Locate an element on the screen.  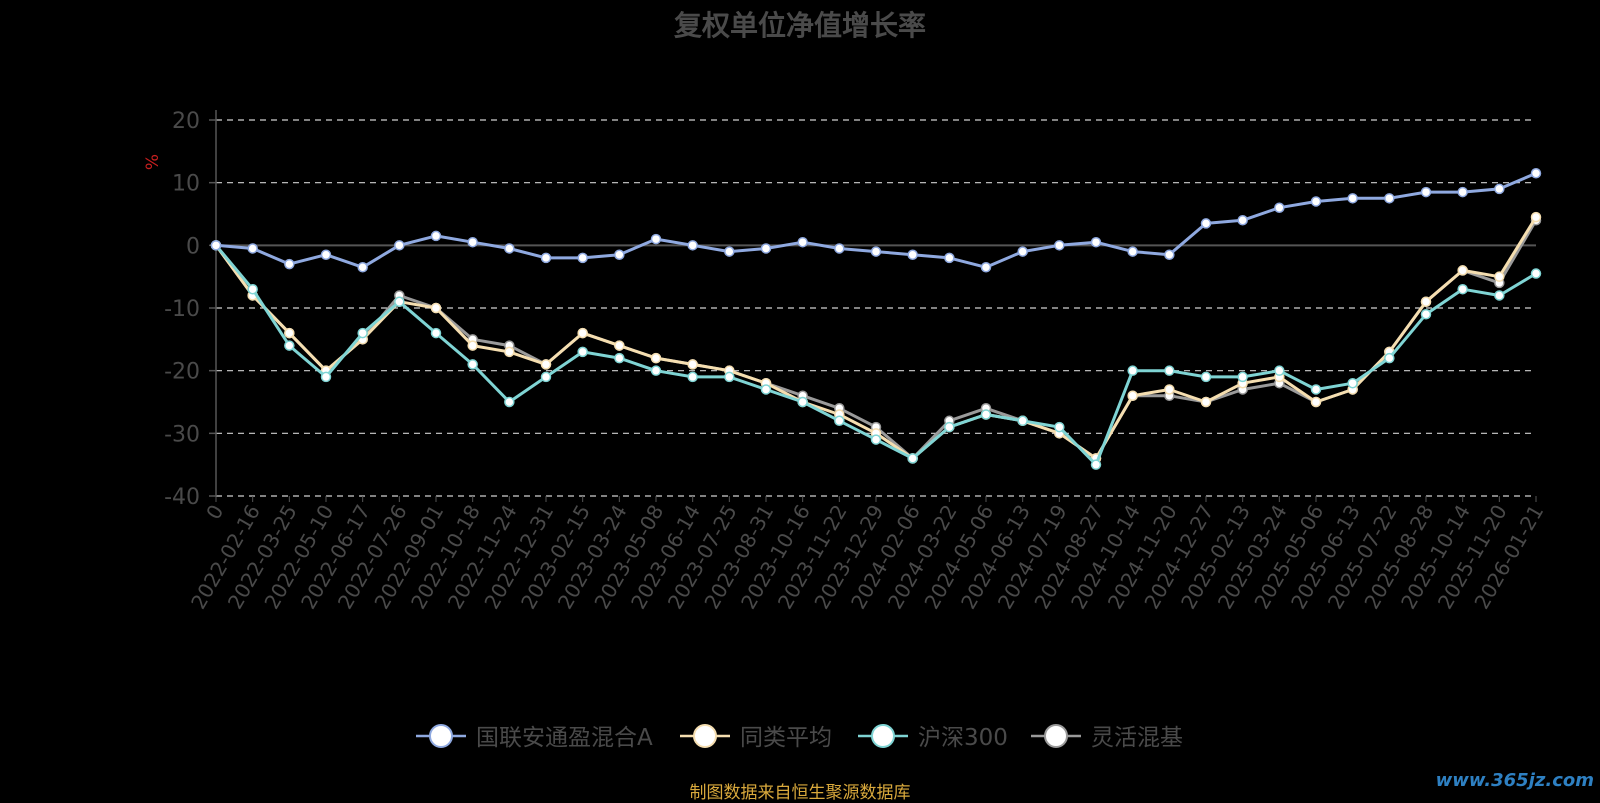
data-source-note: 制图数据来自恒生聚源数据库 is located at coordinates (800, 793).